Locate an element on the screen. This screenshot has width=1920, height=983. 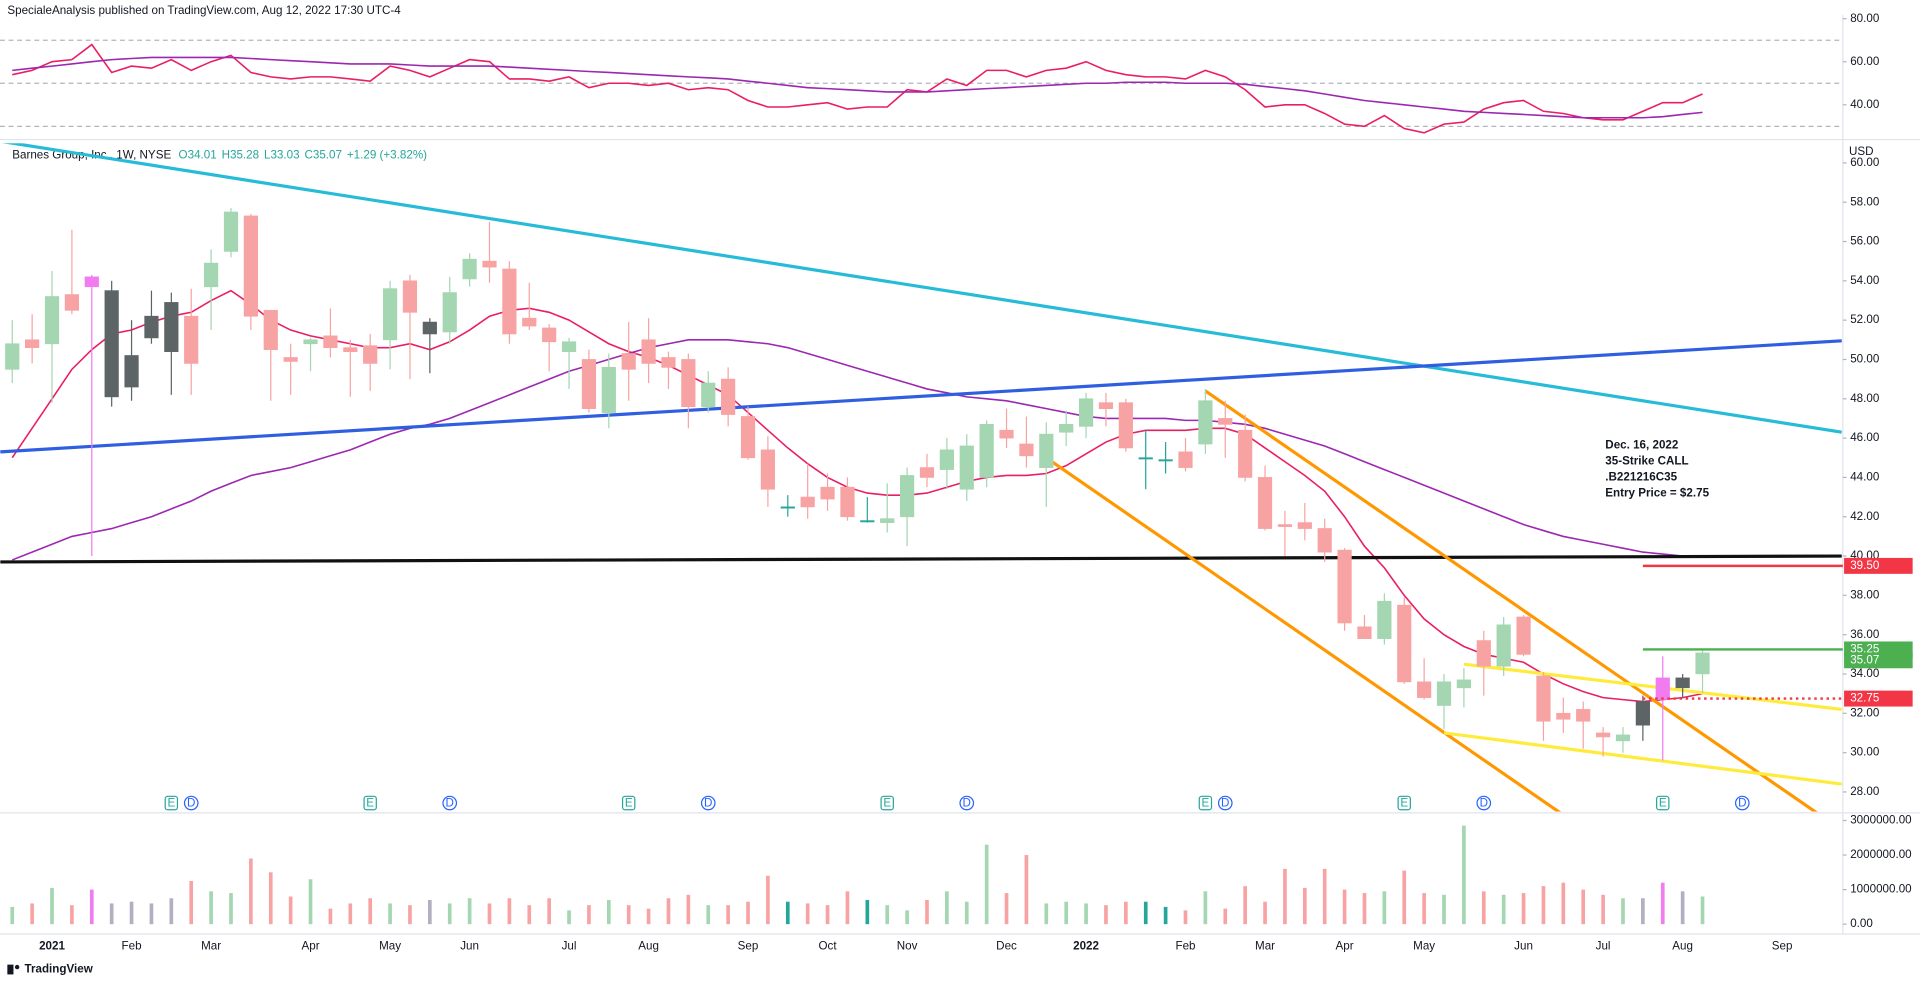
x-tick-label: 2022 is located at coordinates (1086, 945).